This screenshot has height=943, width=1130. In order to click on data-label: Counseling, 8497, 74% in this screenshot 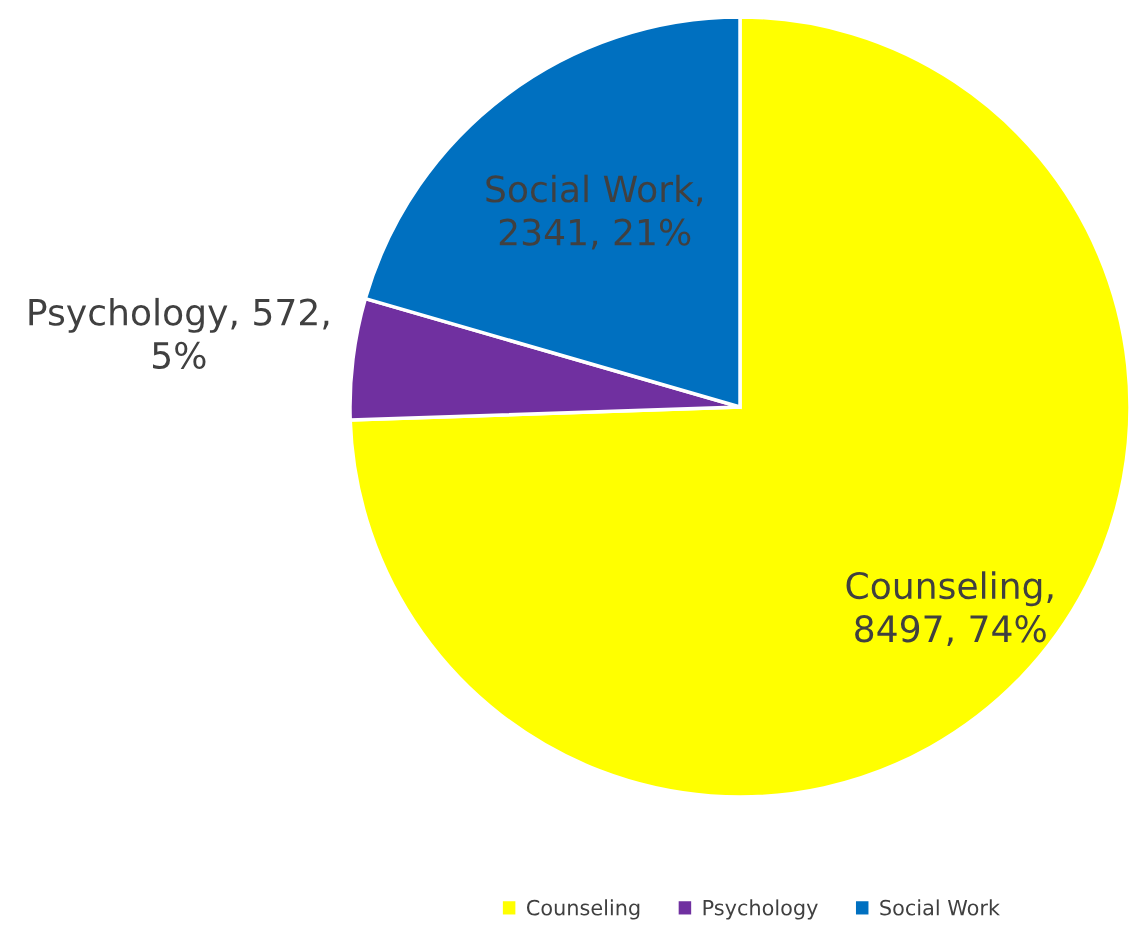, I will do `click(949, 609)`.